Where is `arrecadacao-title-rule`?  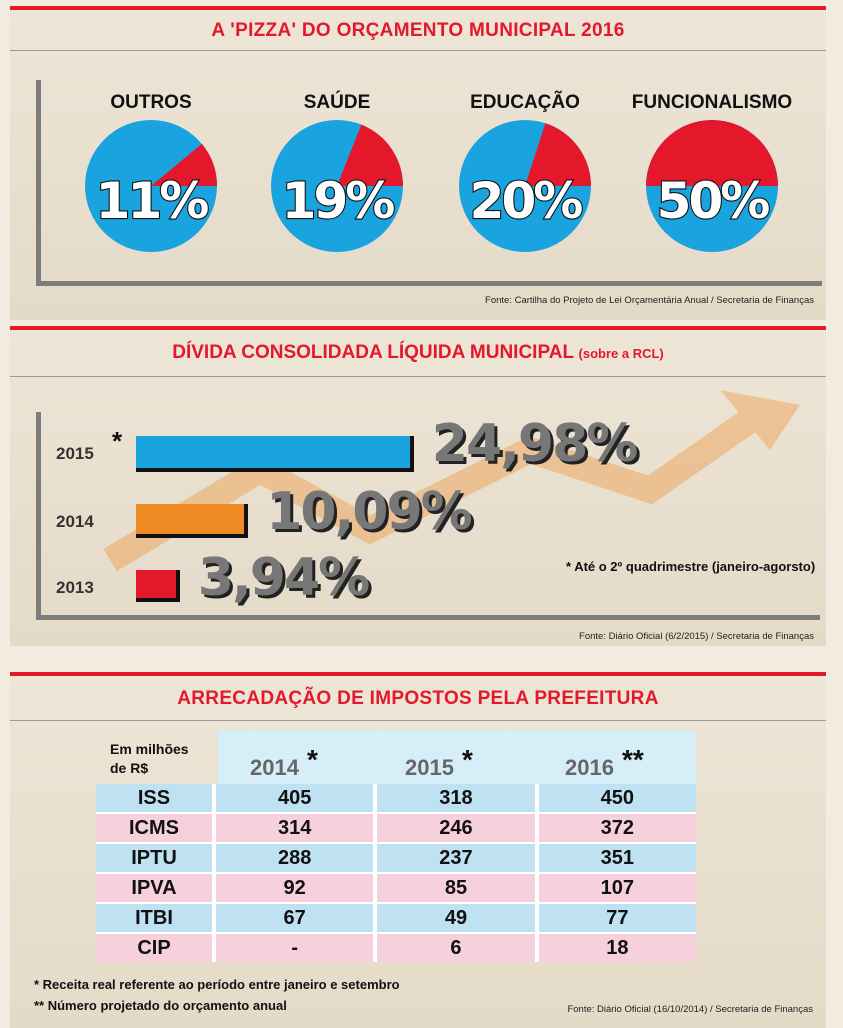
arrecadacao-title-rule is located at coordinates (418, 720).